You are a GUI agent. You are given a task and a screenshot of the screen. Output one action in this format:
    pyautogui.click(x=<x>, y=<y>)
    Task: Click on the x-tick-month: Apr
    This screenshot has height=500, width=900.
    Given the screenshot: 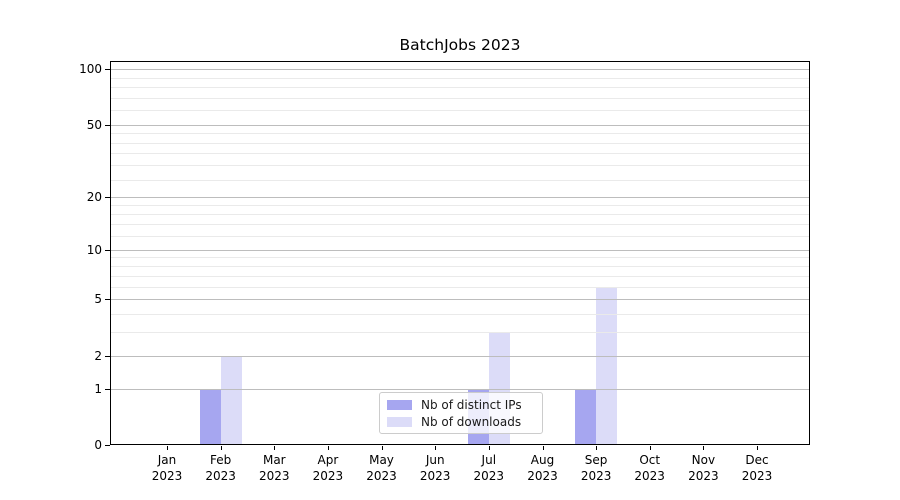 What is the action you would take?
    pyautogui.click(x=328, y=460)
    